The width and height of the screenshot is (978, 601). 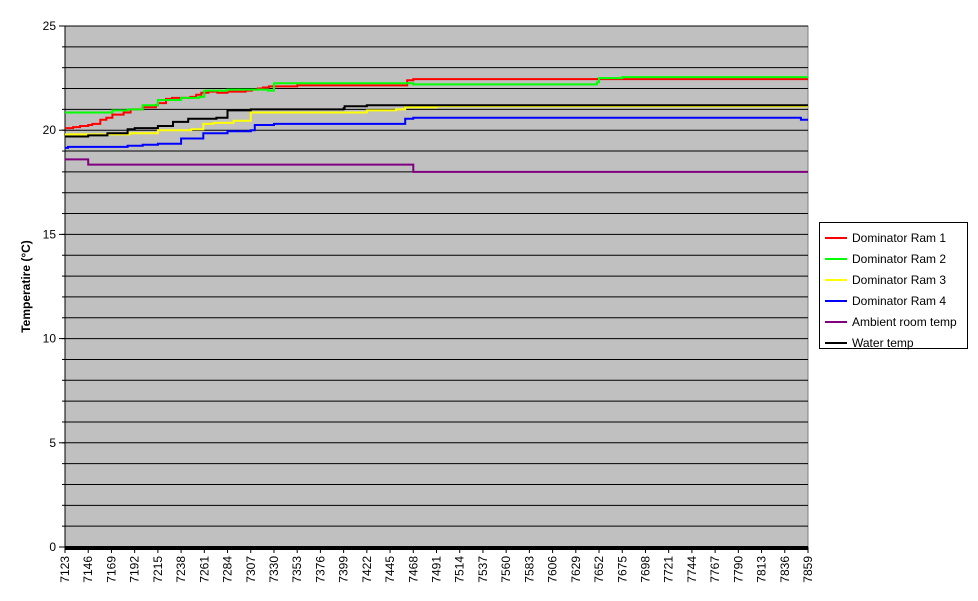 What do you see at coordinates (738, 569) in the screenshot?
I see `x-tick-label: 7790` at bounding box center [738, 569].